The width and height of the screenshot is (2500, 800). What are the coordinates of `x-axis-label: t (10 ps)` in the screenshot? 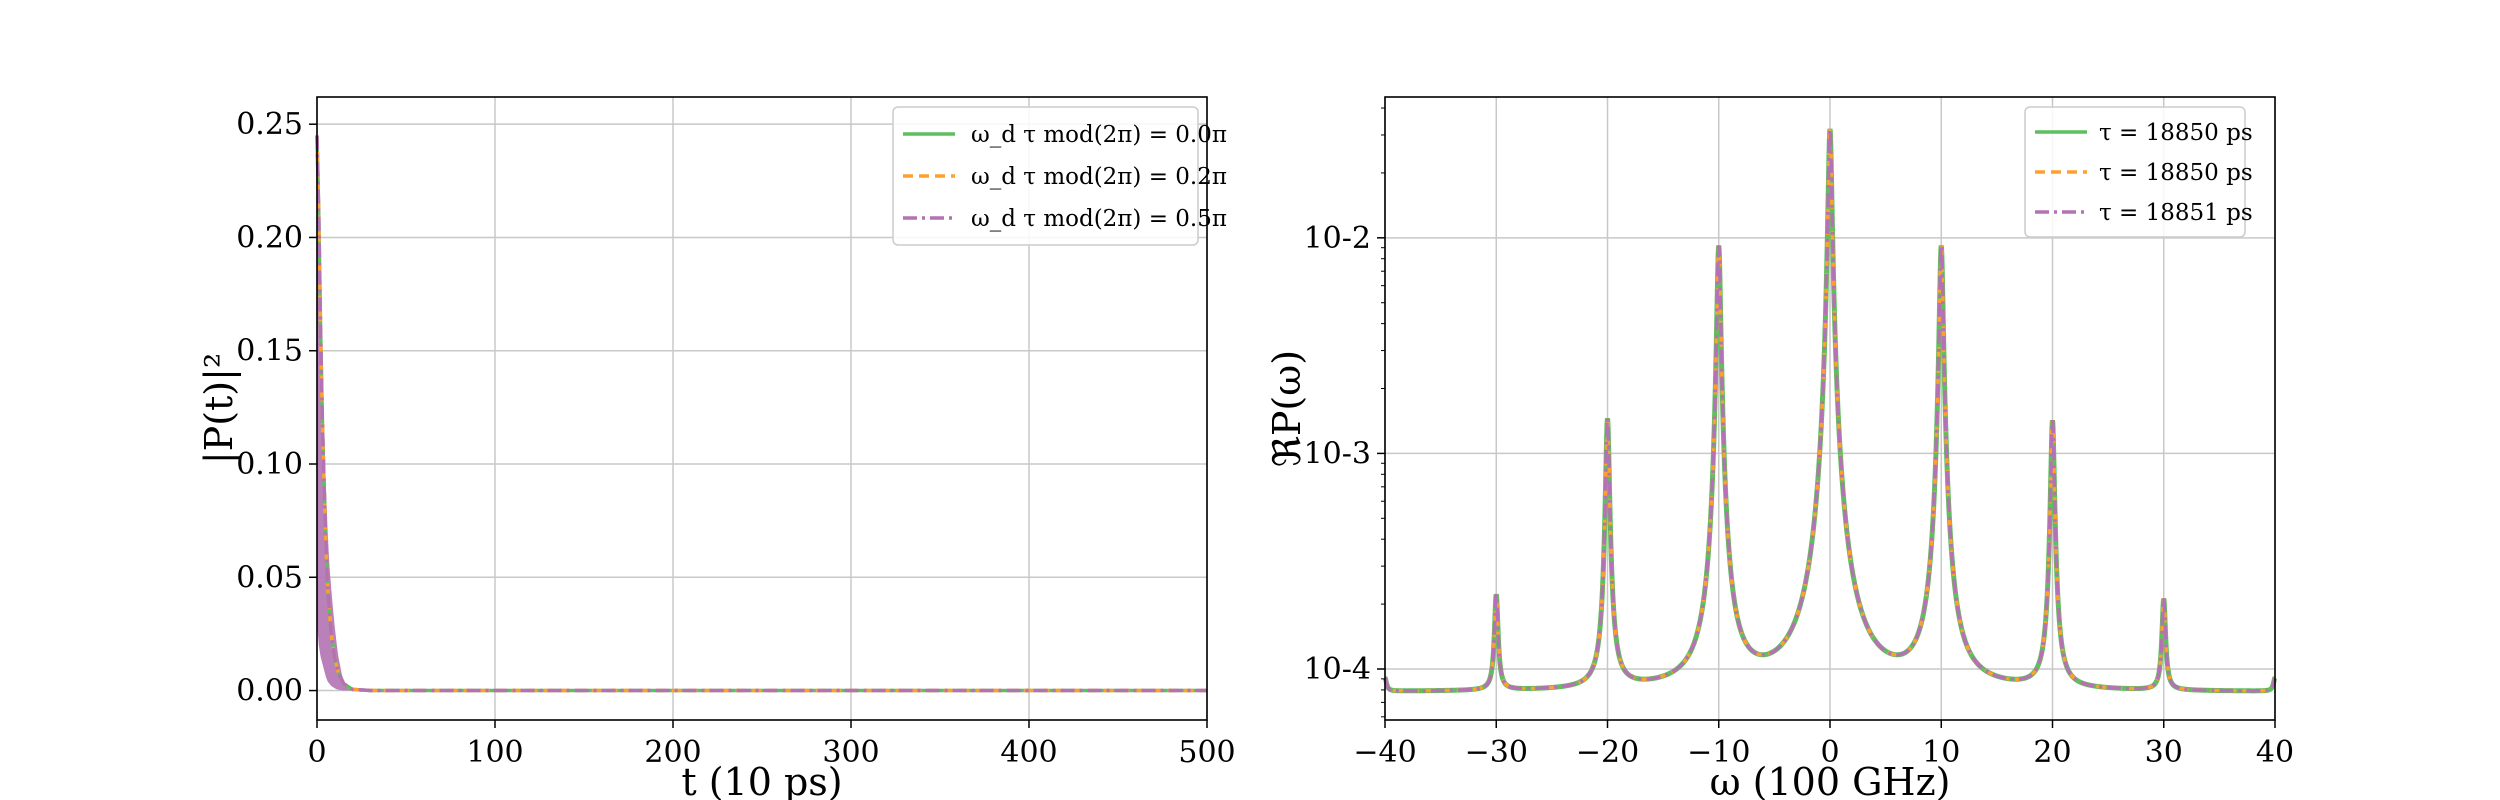 It's located at (761, 780).